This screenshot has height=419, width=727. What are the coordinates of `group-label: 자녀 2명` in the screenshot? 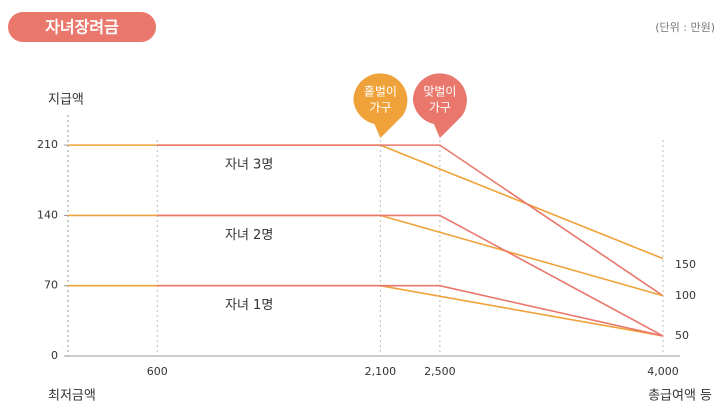 It's located at (249, 235).